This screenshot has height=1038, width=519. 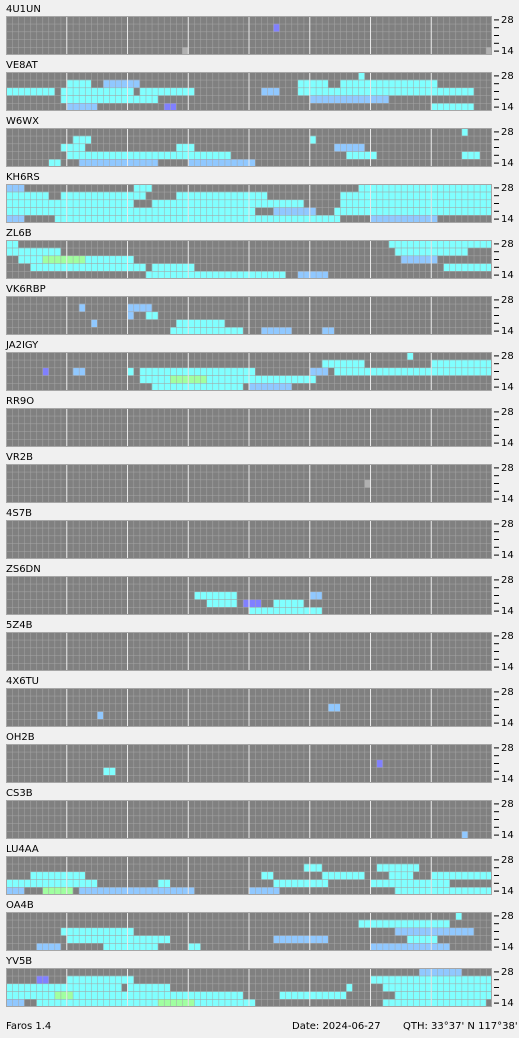 What do you see at coordinates (20, 401) in the screenshot?
I see `station-call: RR9O` at bounding box center [20, 401].